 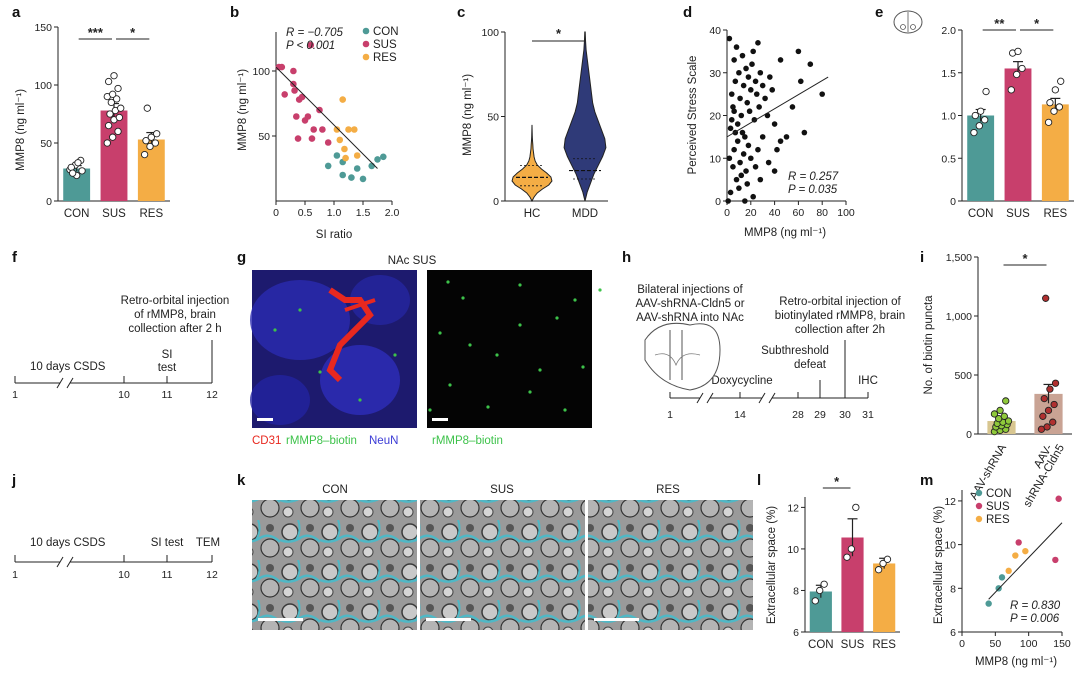 I want to click on bar-RES, so click(x=884, y=597).